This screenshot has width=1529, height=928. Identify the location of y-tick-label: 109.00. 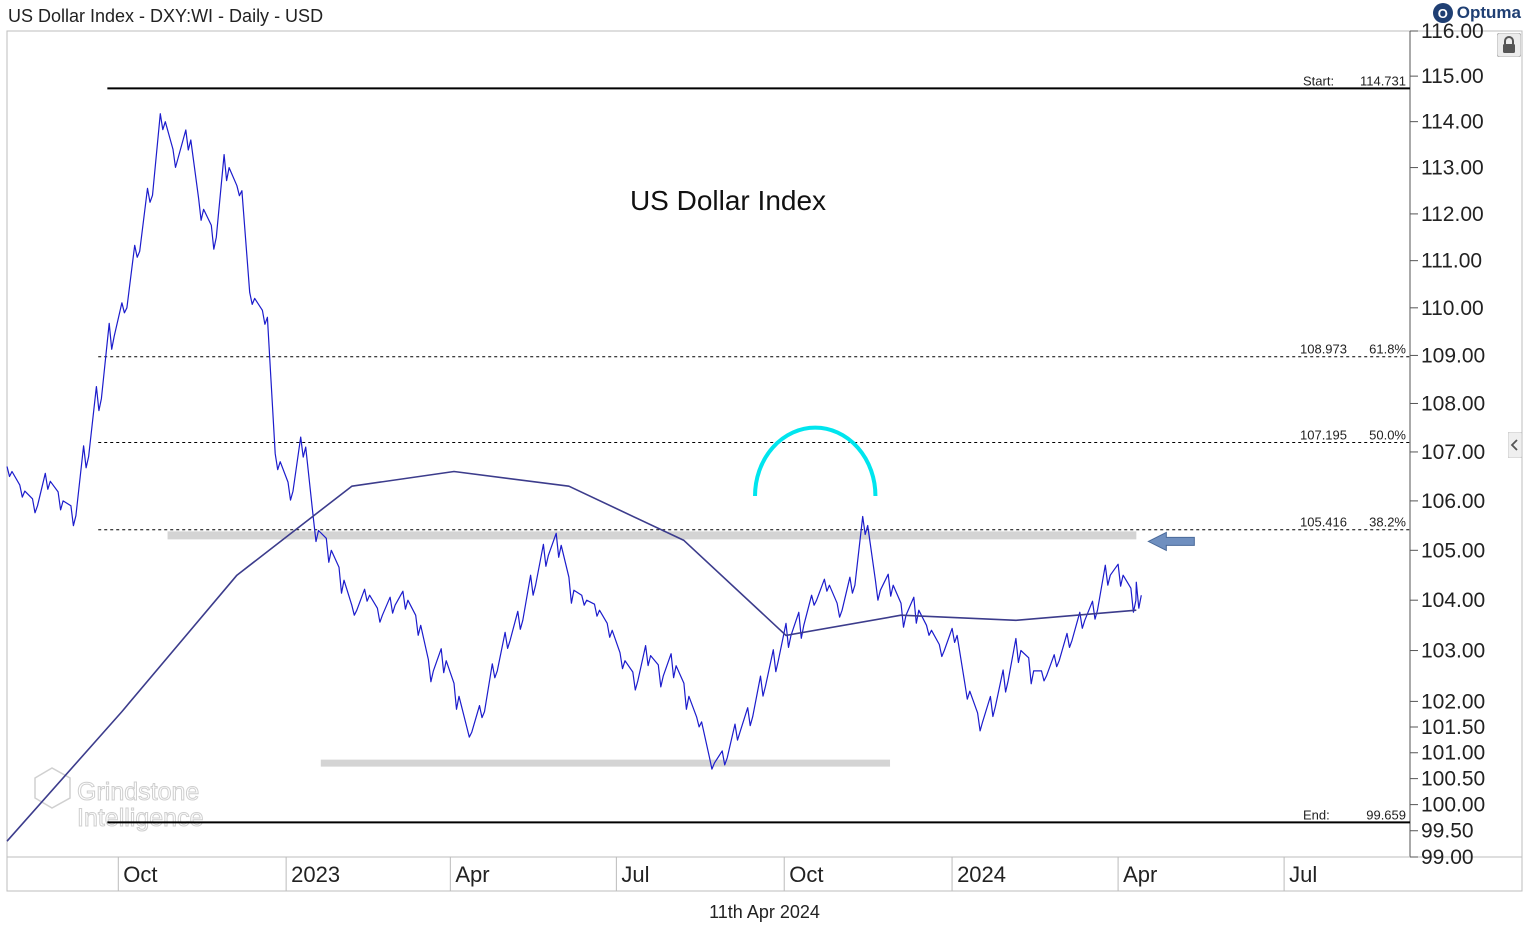
(1453, 355).